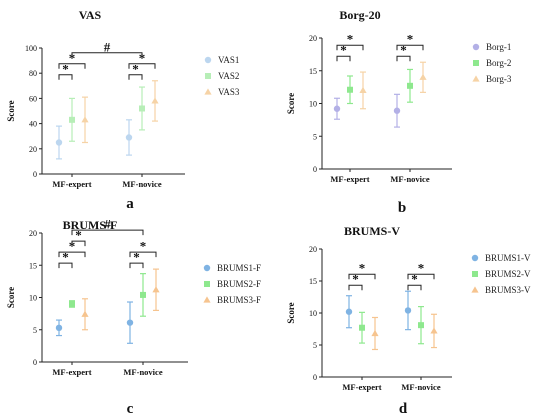 The image size is (550, 414). Describe the element at coordinates (130, 204) in the screenshot. I see `panel-label: a` at that location.